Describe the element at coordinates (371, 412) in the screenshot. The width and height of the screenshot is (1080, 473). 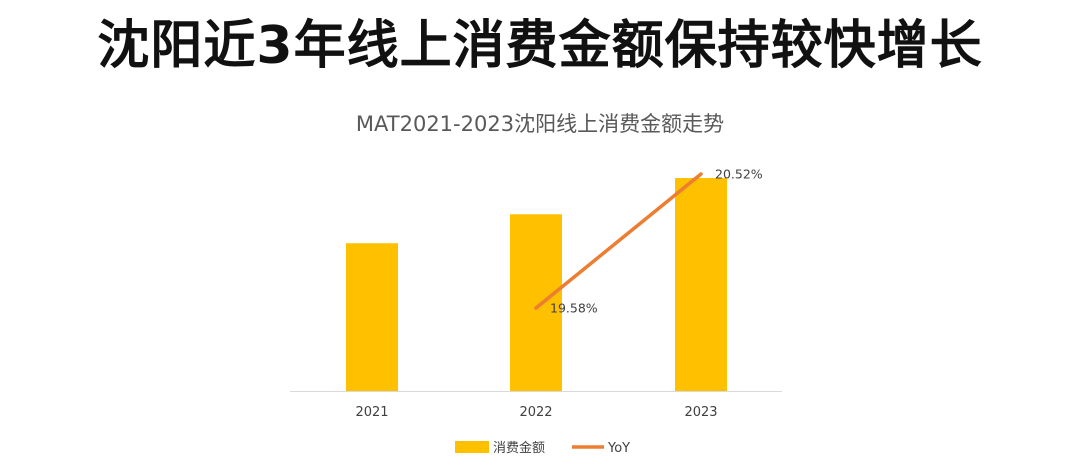
I see `x-tick-label-2021: 2021` at that location.